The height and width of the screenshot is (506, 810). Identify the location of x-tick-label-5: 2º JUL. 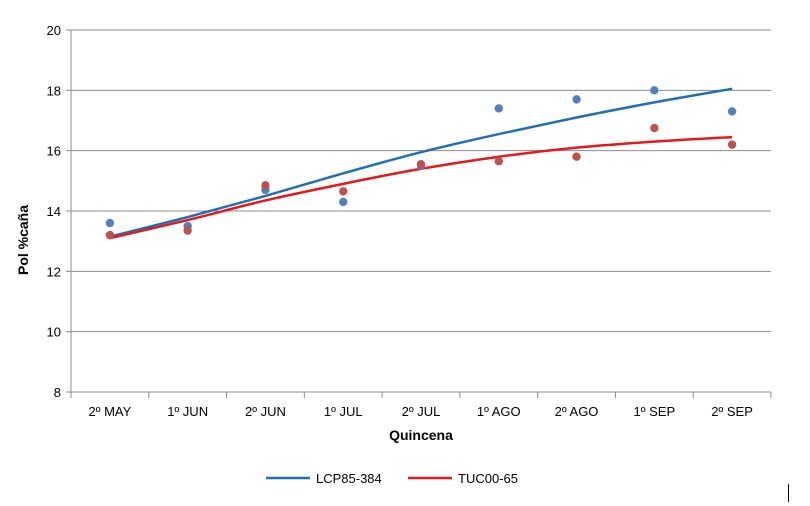
(421, 411).